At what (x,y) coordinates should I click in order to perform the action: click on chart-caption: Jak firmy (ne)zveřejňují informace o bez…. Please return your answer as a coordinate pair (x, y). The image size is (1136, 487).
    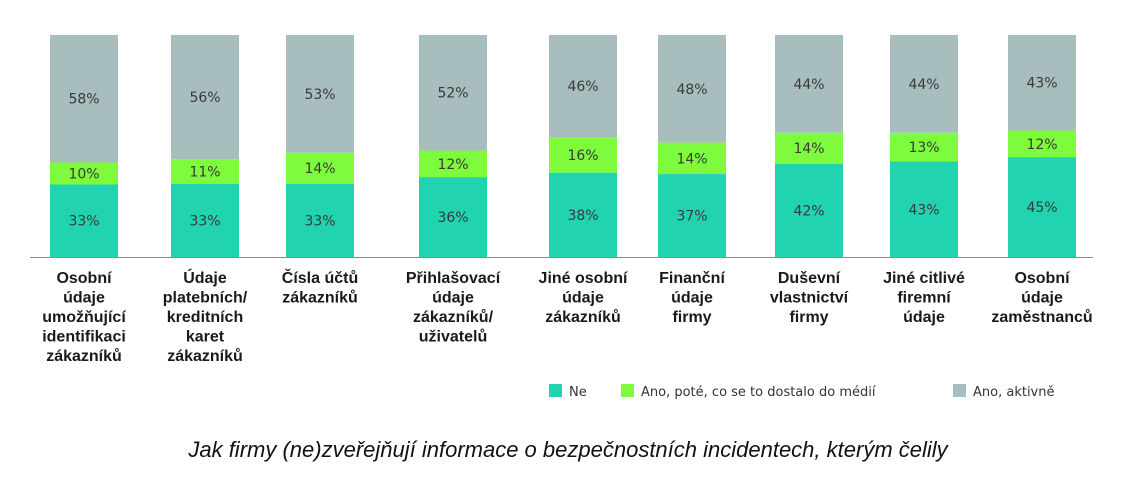
    Looking at the image, I should click on (568, 449).